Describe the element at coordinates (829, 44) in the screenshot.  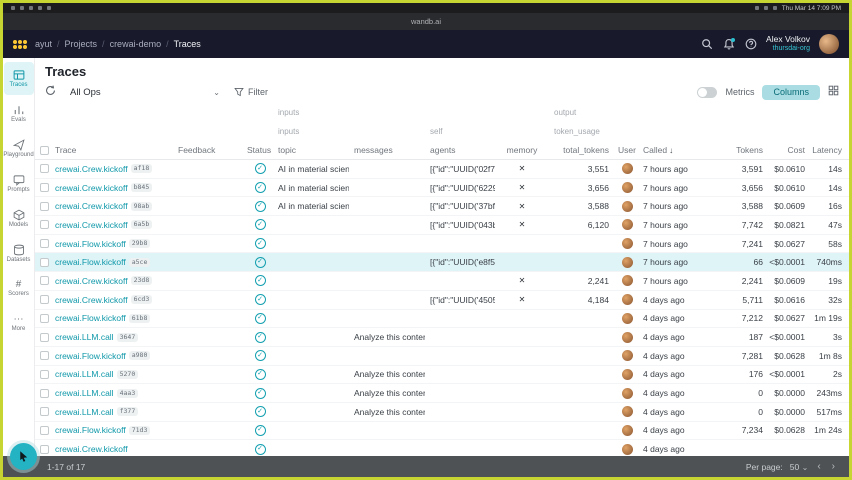
I see `user-avatar` at that location.